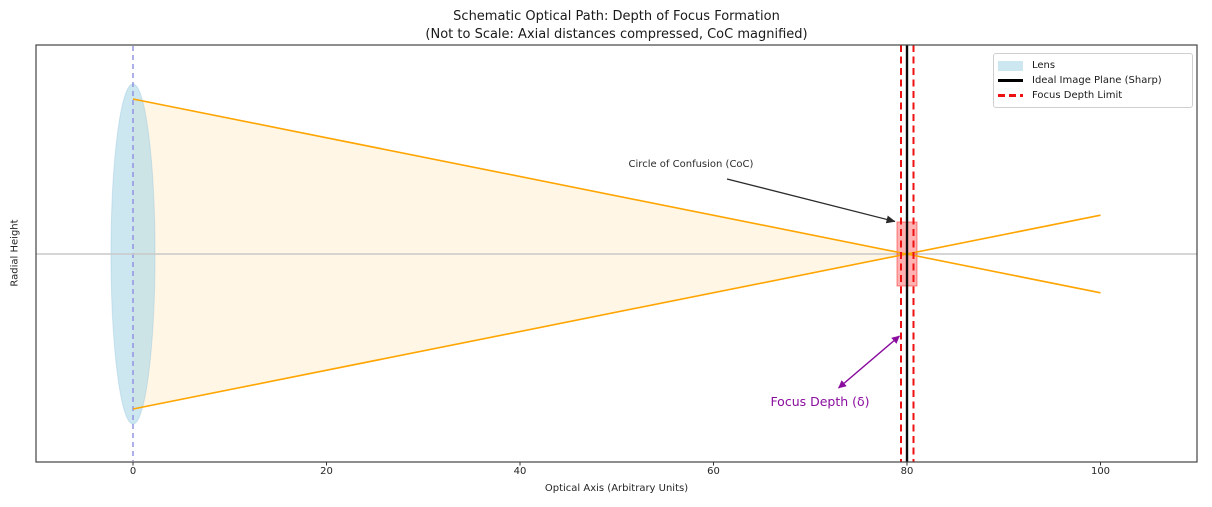 The width and height of the screenshot is (1212, 507). I want to click on legend-label-ideal-image-plane: Ideal Image Plane (Sharp), so click(1097, 80).